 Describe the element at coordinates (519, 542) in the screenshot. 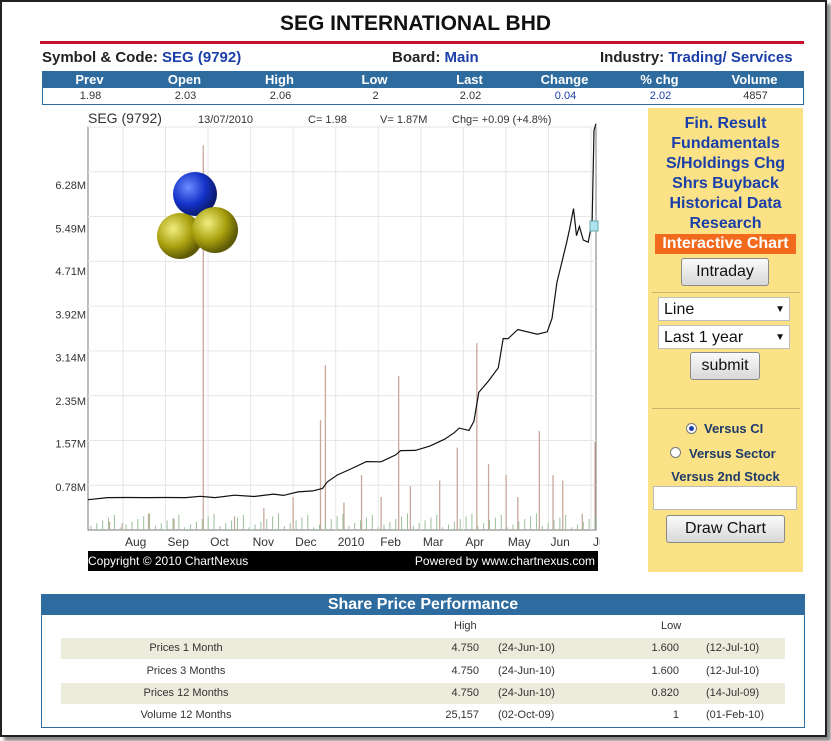

I see `x-tick-label: May` at that location.